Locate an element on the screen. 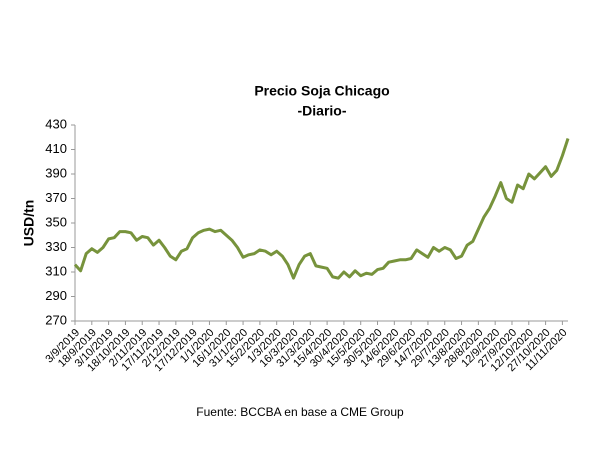 The image size is (600, 470). y-tick-label: 310 is located at coordinates (56, 270).